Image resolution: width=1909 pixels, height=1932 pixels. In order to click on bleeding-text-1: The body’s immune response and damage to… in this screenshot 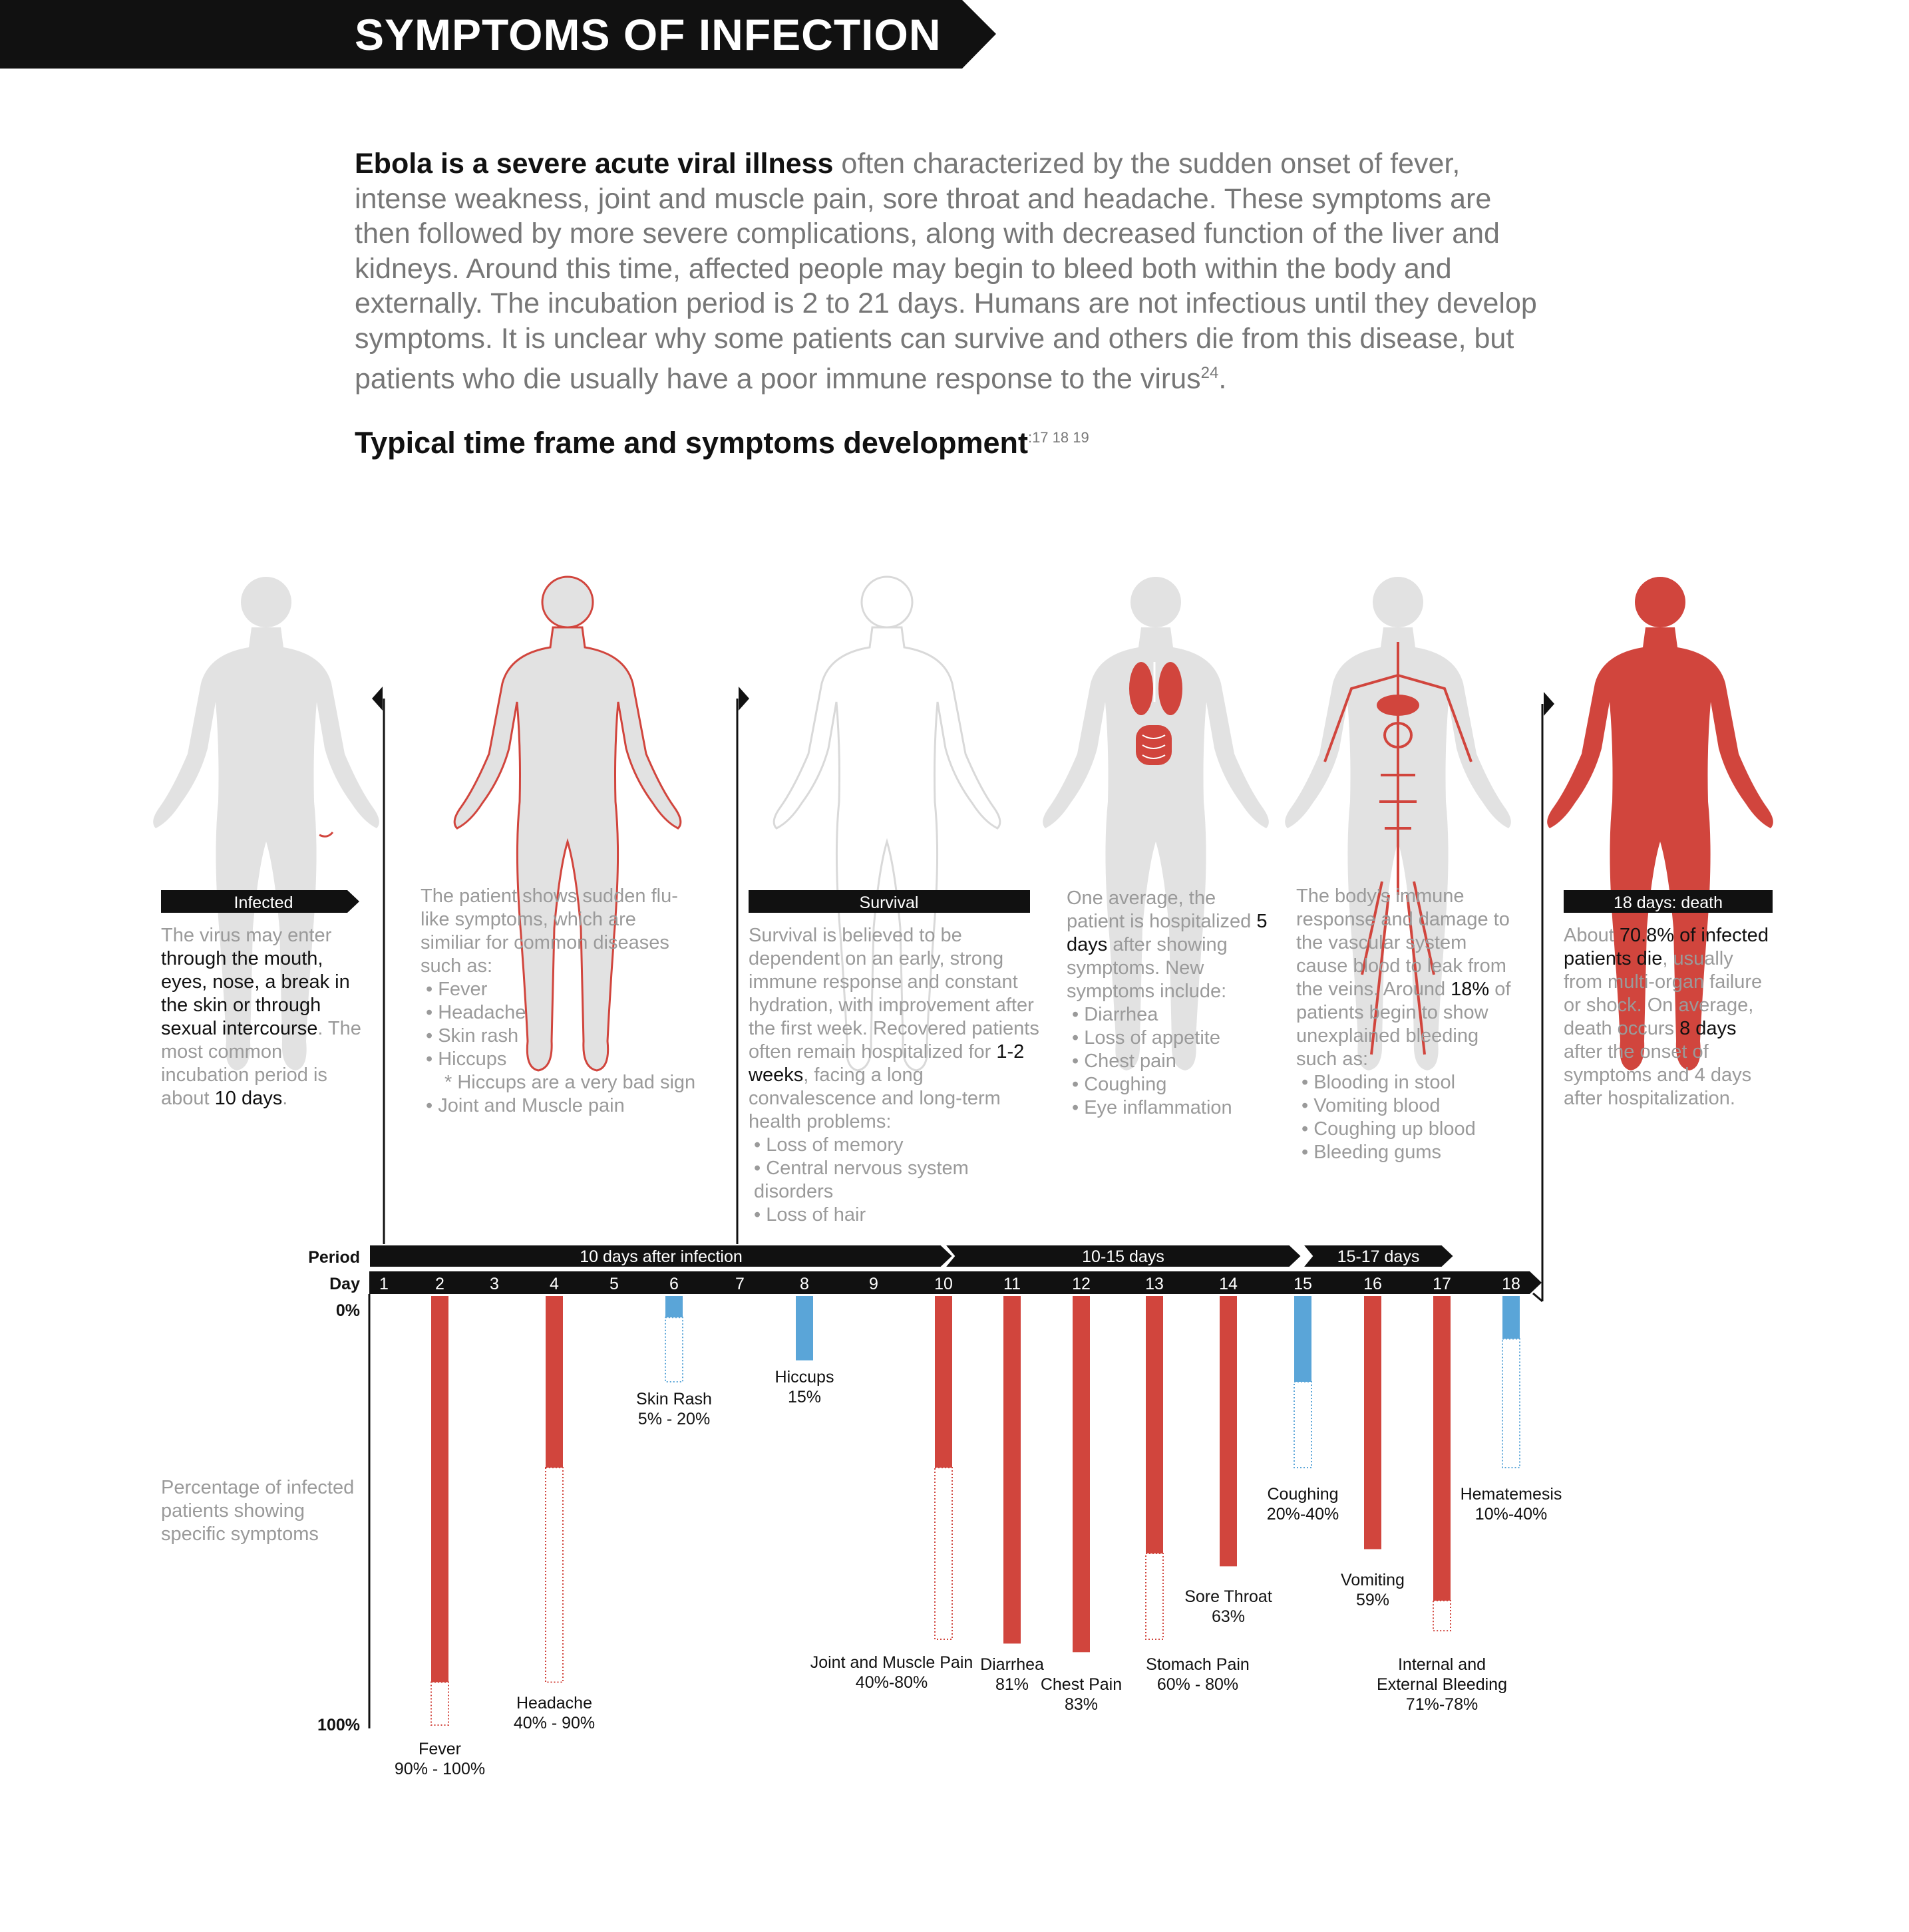, I will do `click(1403, 943)`.